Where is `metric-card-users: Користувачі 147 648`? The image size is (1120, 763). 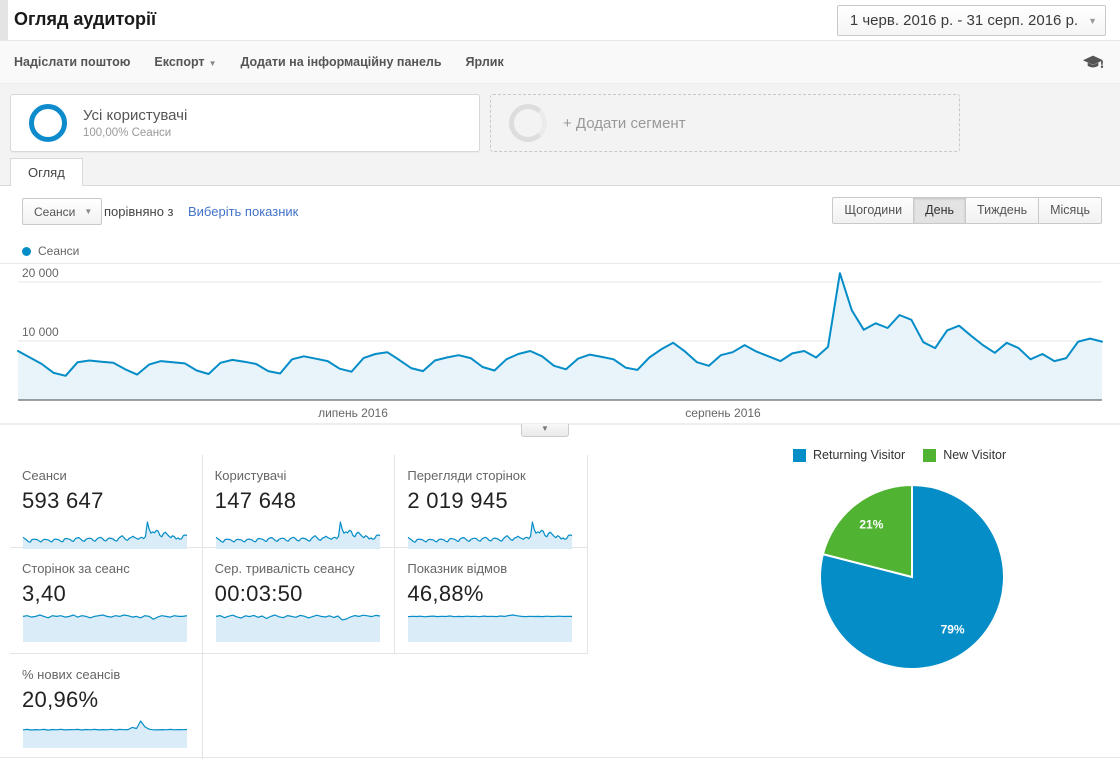 metric-card-users: Користувачі 147 648 is located at coordinates (299, 502).